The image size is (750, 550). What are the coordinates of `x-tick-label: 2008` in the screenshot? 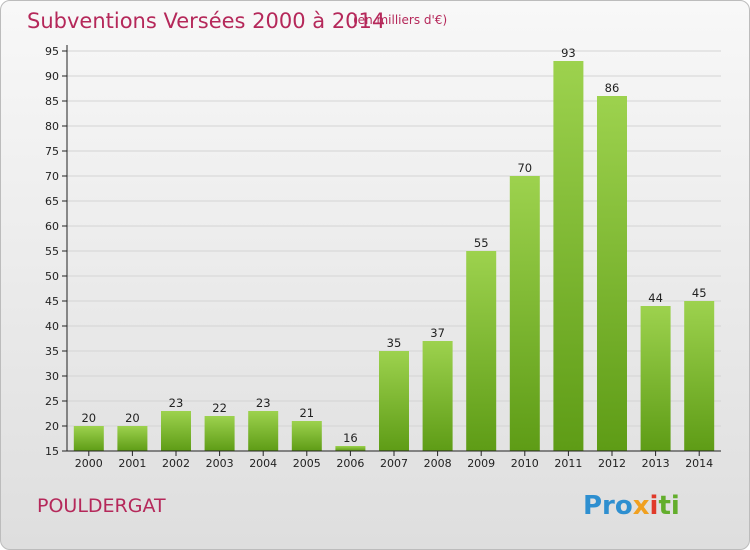 It's located at (438, 463).